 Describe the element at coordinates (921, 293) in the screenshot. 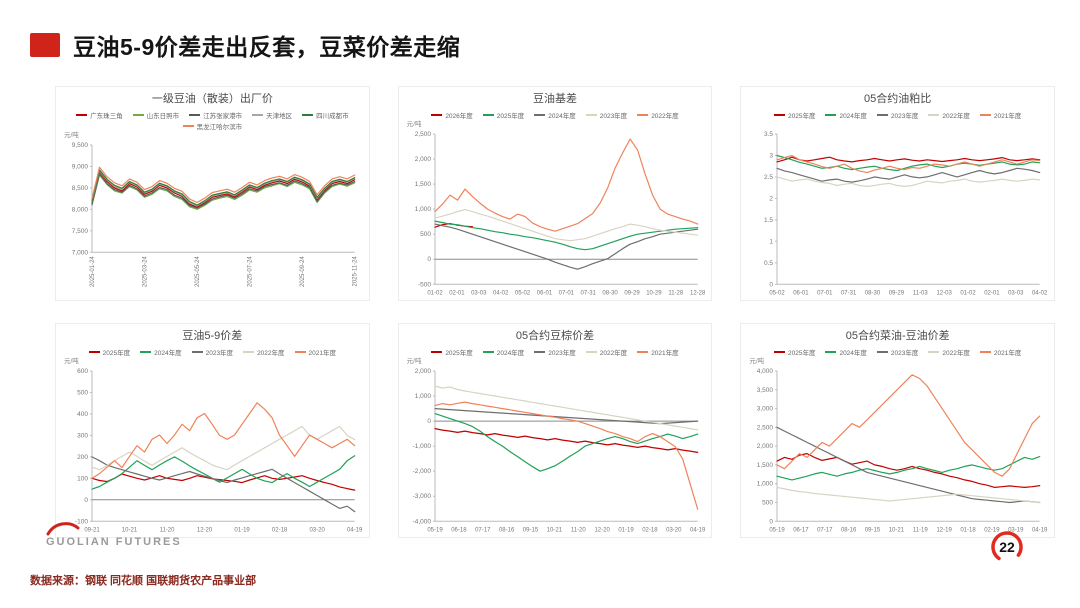

I see `svg-text: 11-03` at that location.